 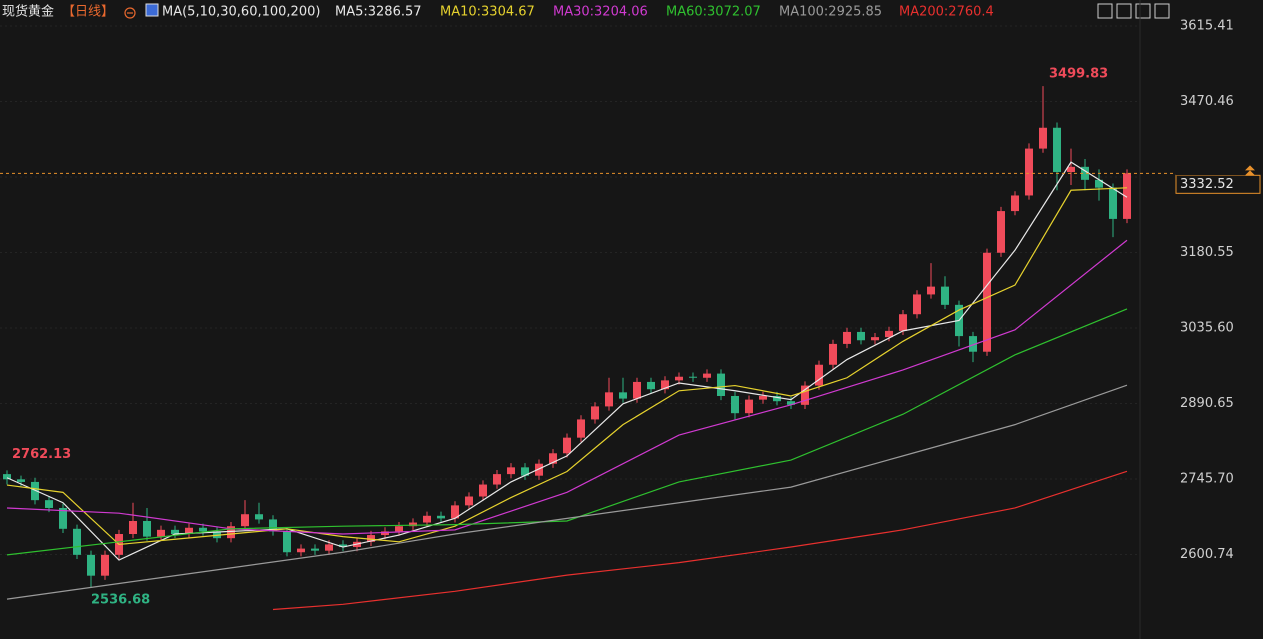 I want to click on extreme-label: 3499.83, so click(x=1078, y=74).